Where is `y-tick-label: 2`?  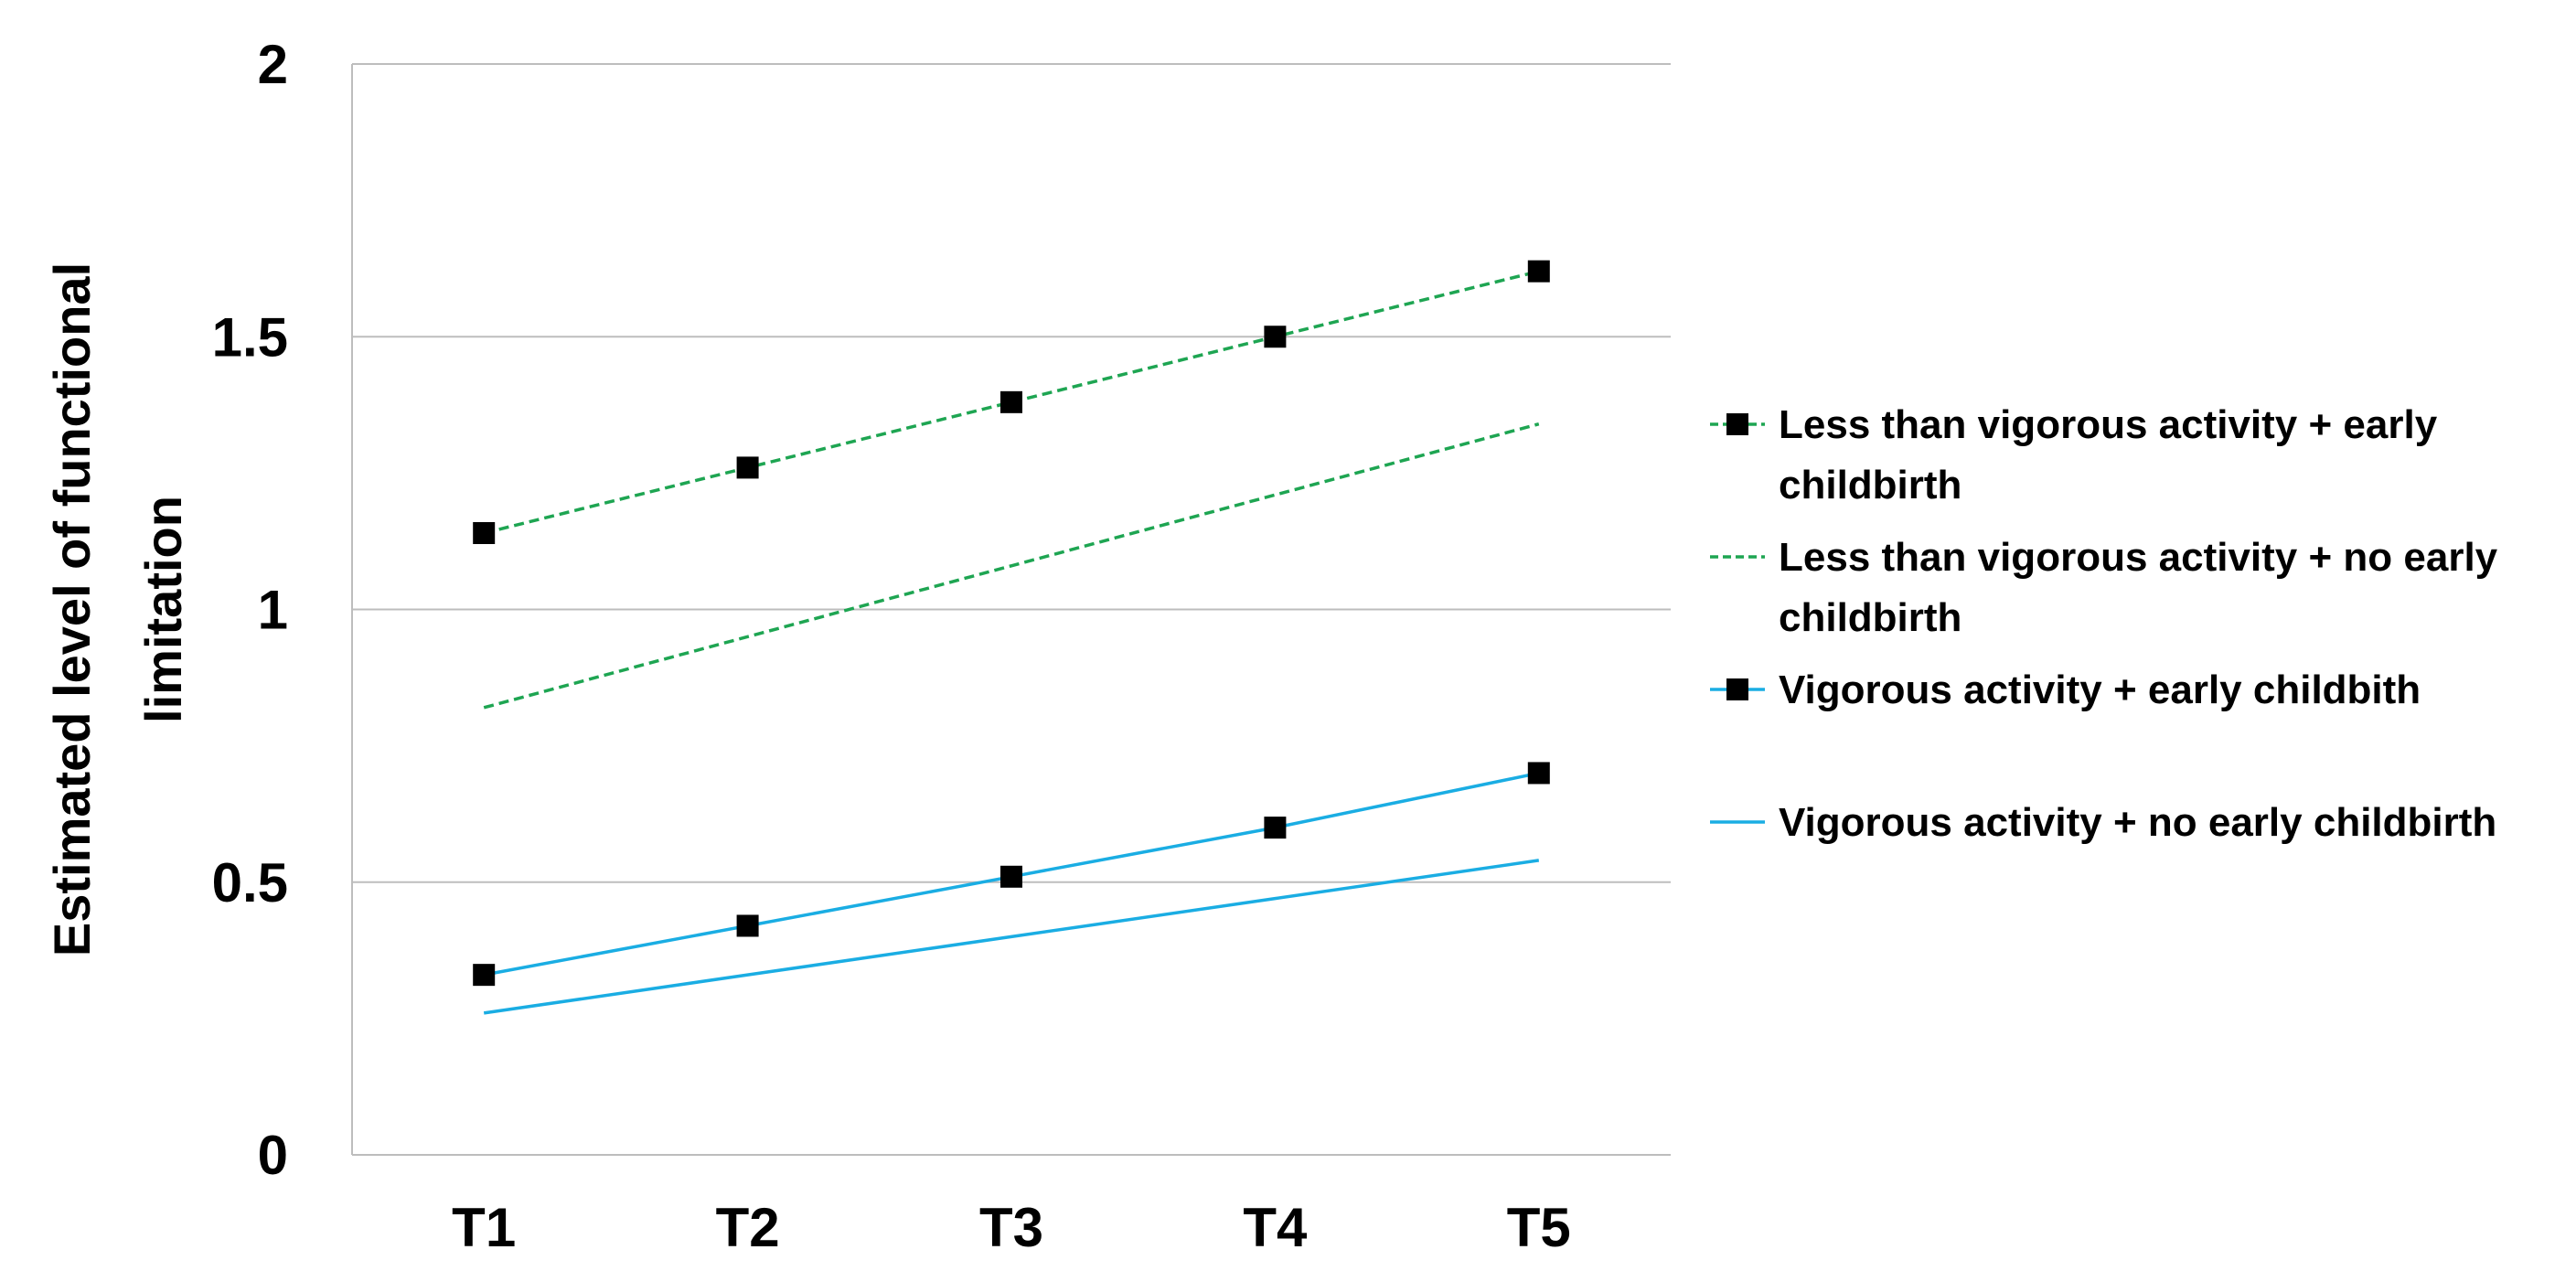
y-tick-label: 2 is located at coordinates (273, 64).